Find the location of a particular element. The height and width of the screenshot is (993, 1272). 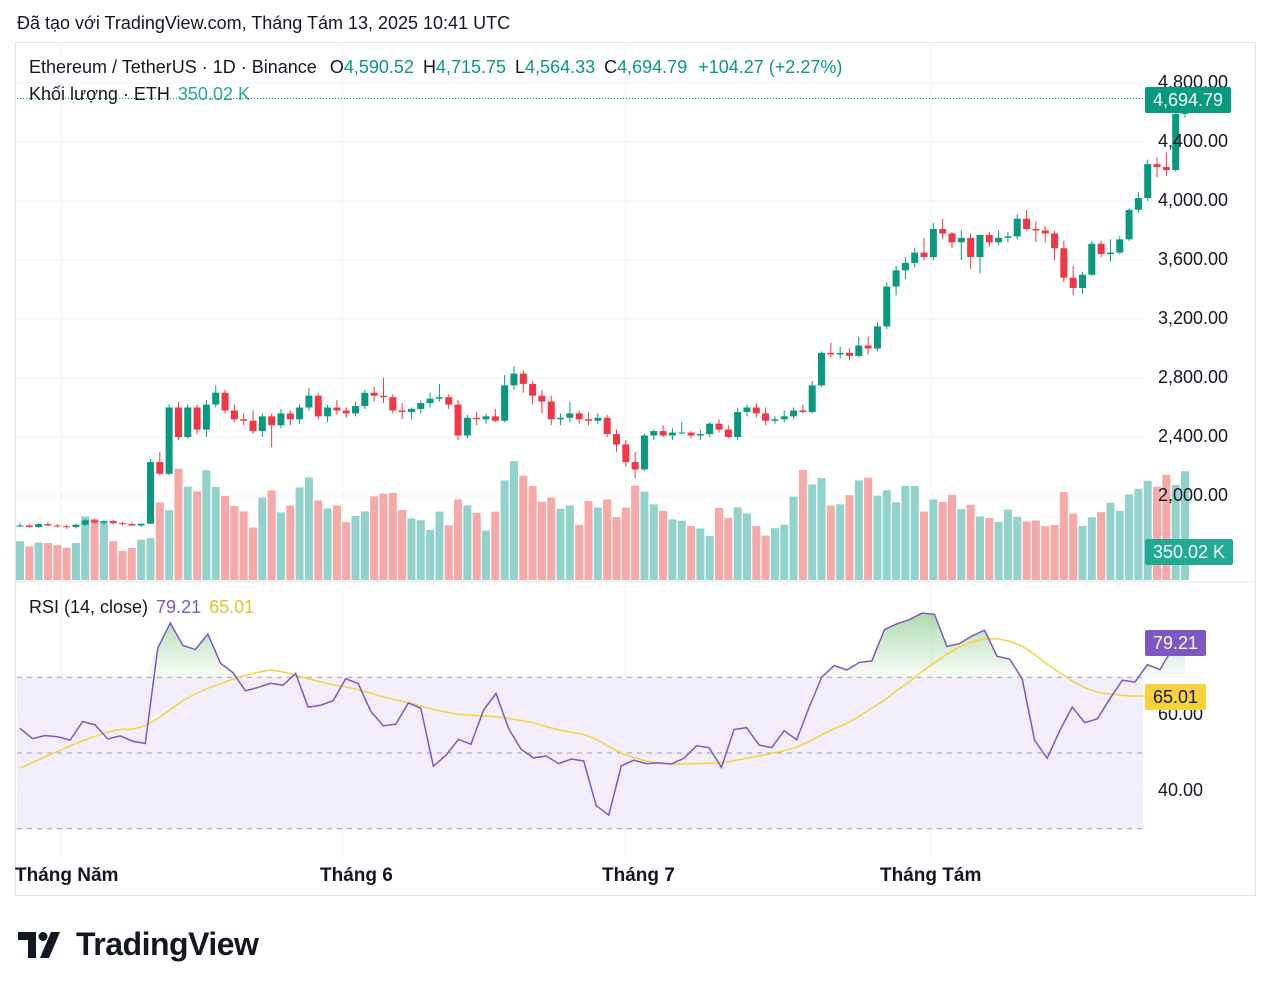

volume-header: Khối lượng · ETH 350.02 K is located at coordinates (139, 94).